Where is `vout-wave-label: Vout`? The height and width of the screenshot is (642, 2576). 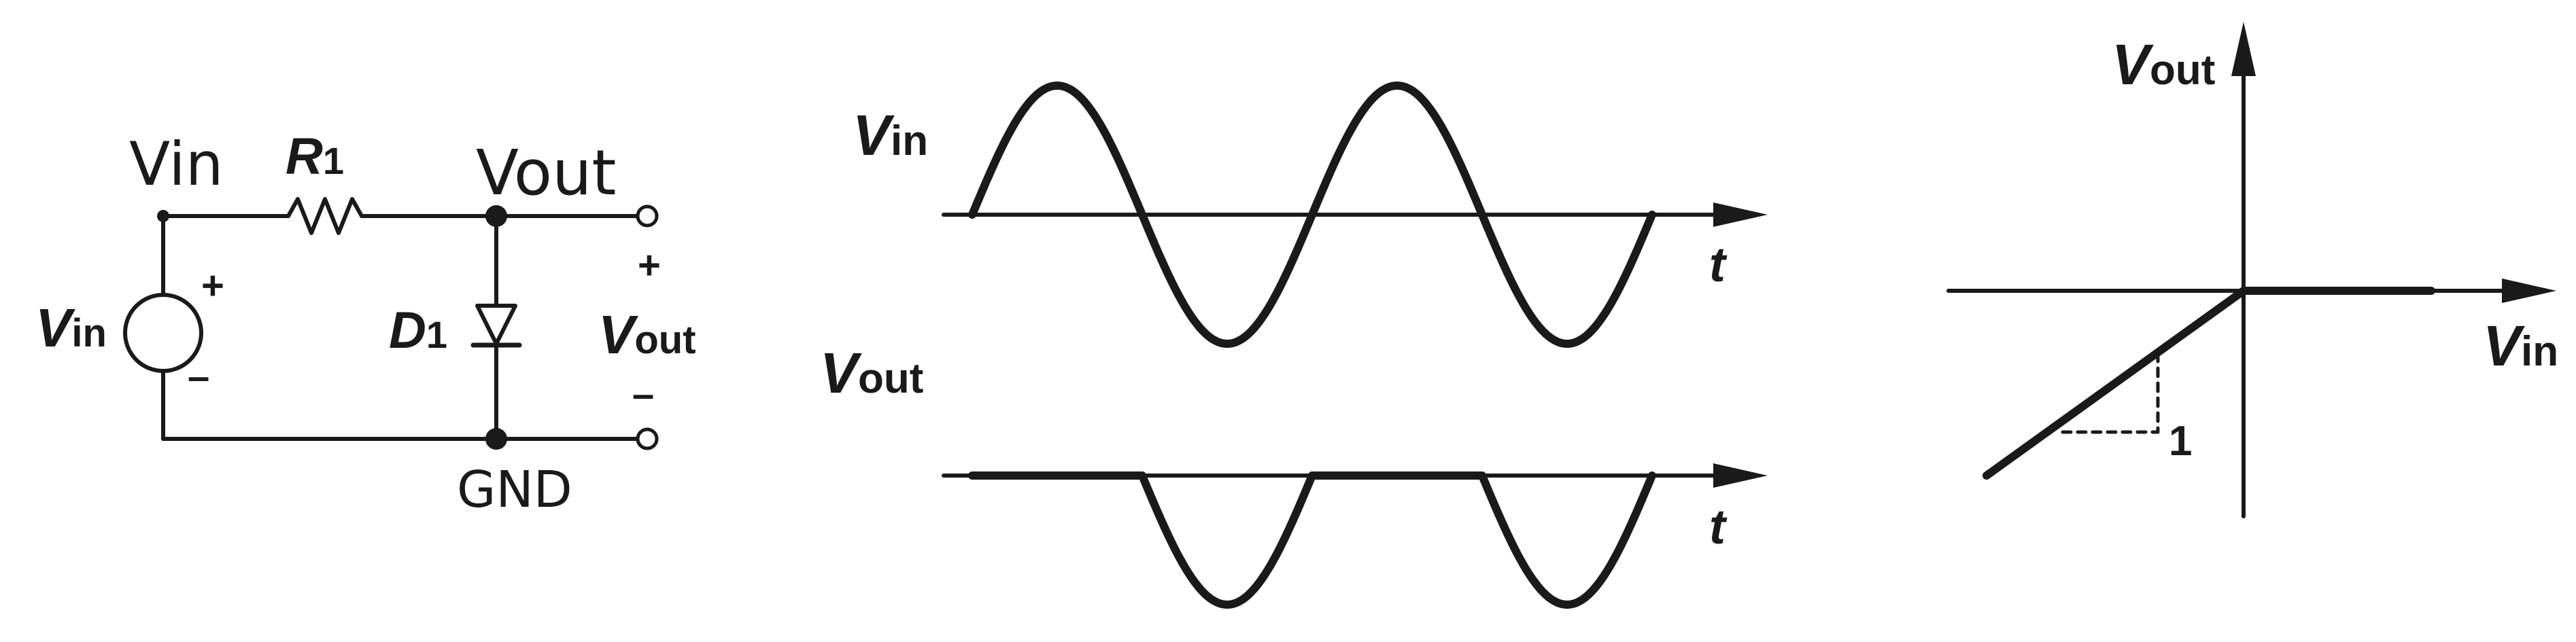
vout-wave-label: Vout is located at coordinates (871, 373).